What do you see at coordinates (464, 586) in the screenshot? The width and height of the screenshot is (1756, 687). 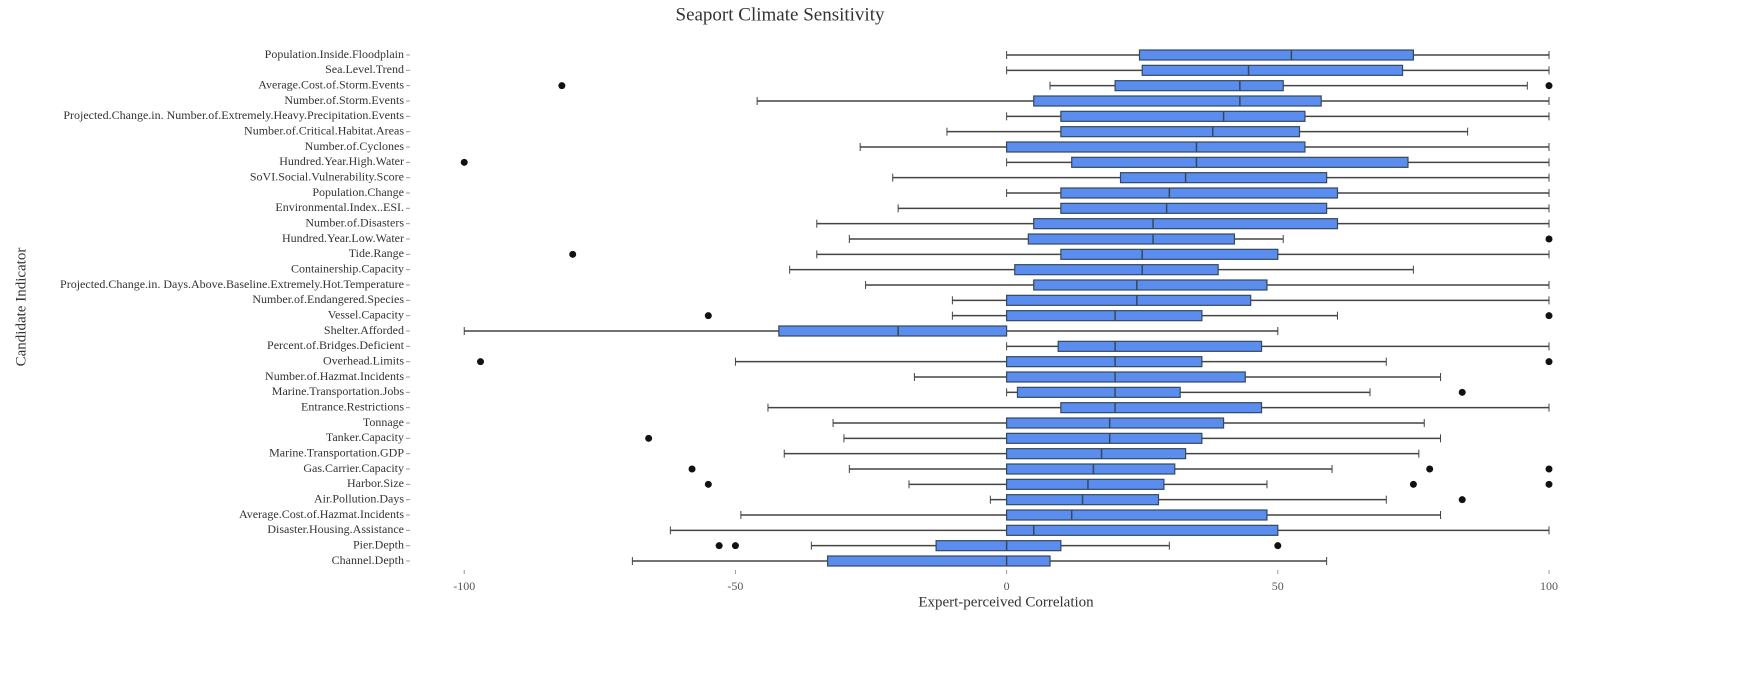 I see `x-tick-label: -100` at bounding box center [464, 586].